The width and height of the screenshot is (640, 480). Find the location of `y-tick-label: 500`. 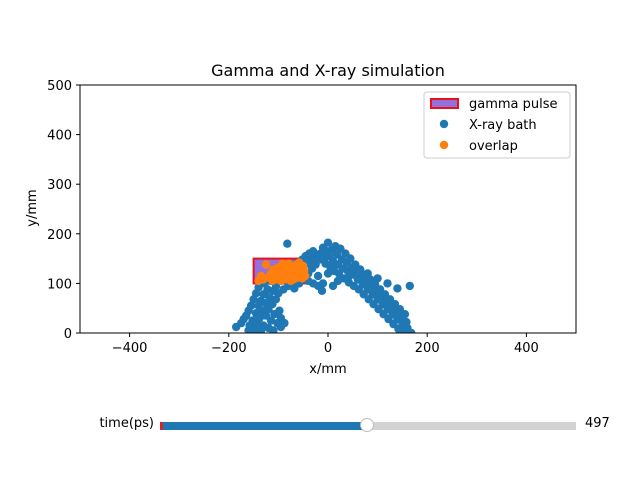

y-tick-label: 500 is located at coordinates (59, 86).